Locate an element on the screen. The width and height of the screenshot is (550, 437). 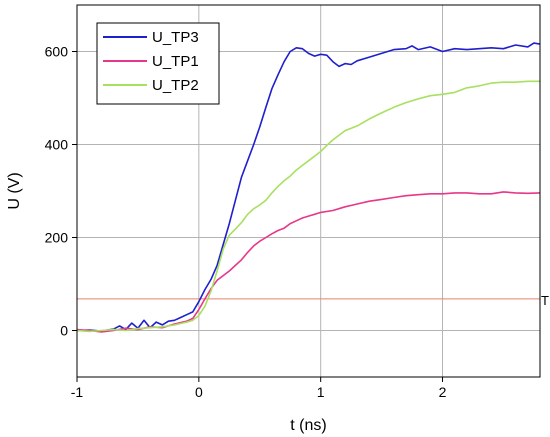
y-tick-label: 600 is located at coordinates (57, 52).